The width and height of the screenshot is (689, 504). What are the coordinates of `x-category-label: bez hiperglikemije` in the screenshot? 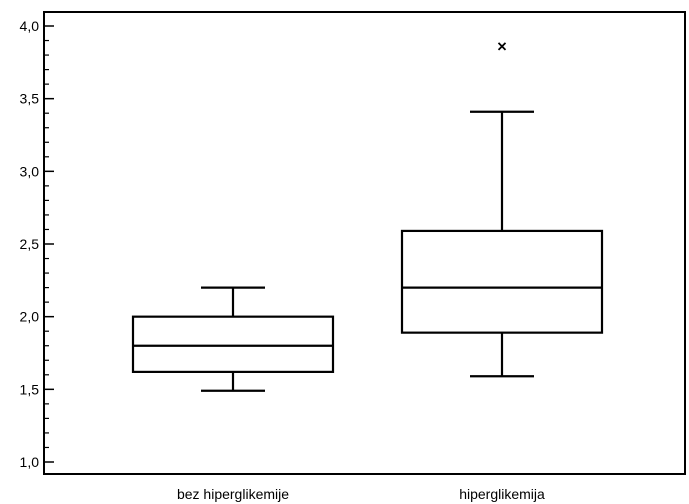 It's located at (233, 494).